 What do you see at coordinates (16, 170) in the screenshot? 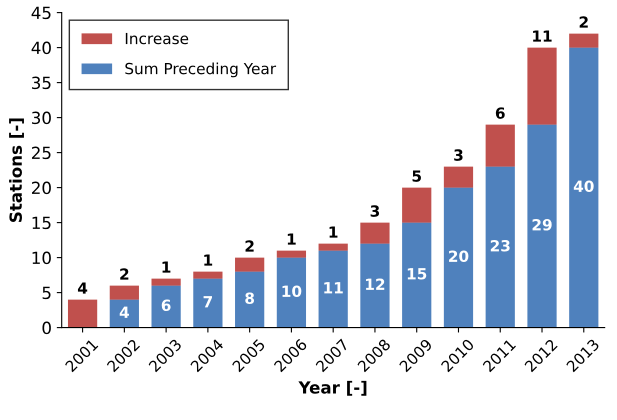
I see `y-axis-title: Stations [-]` at bounding box center [16, 170].